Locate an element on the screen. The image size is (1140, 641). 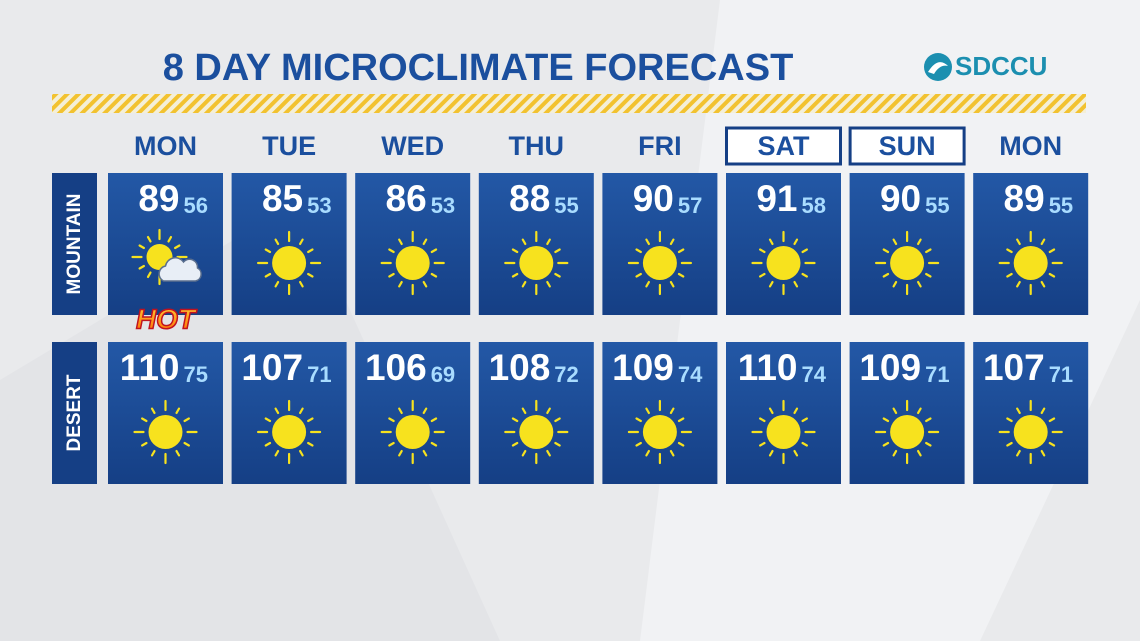
weekend-box is located at coordinates (907, 146).